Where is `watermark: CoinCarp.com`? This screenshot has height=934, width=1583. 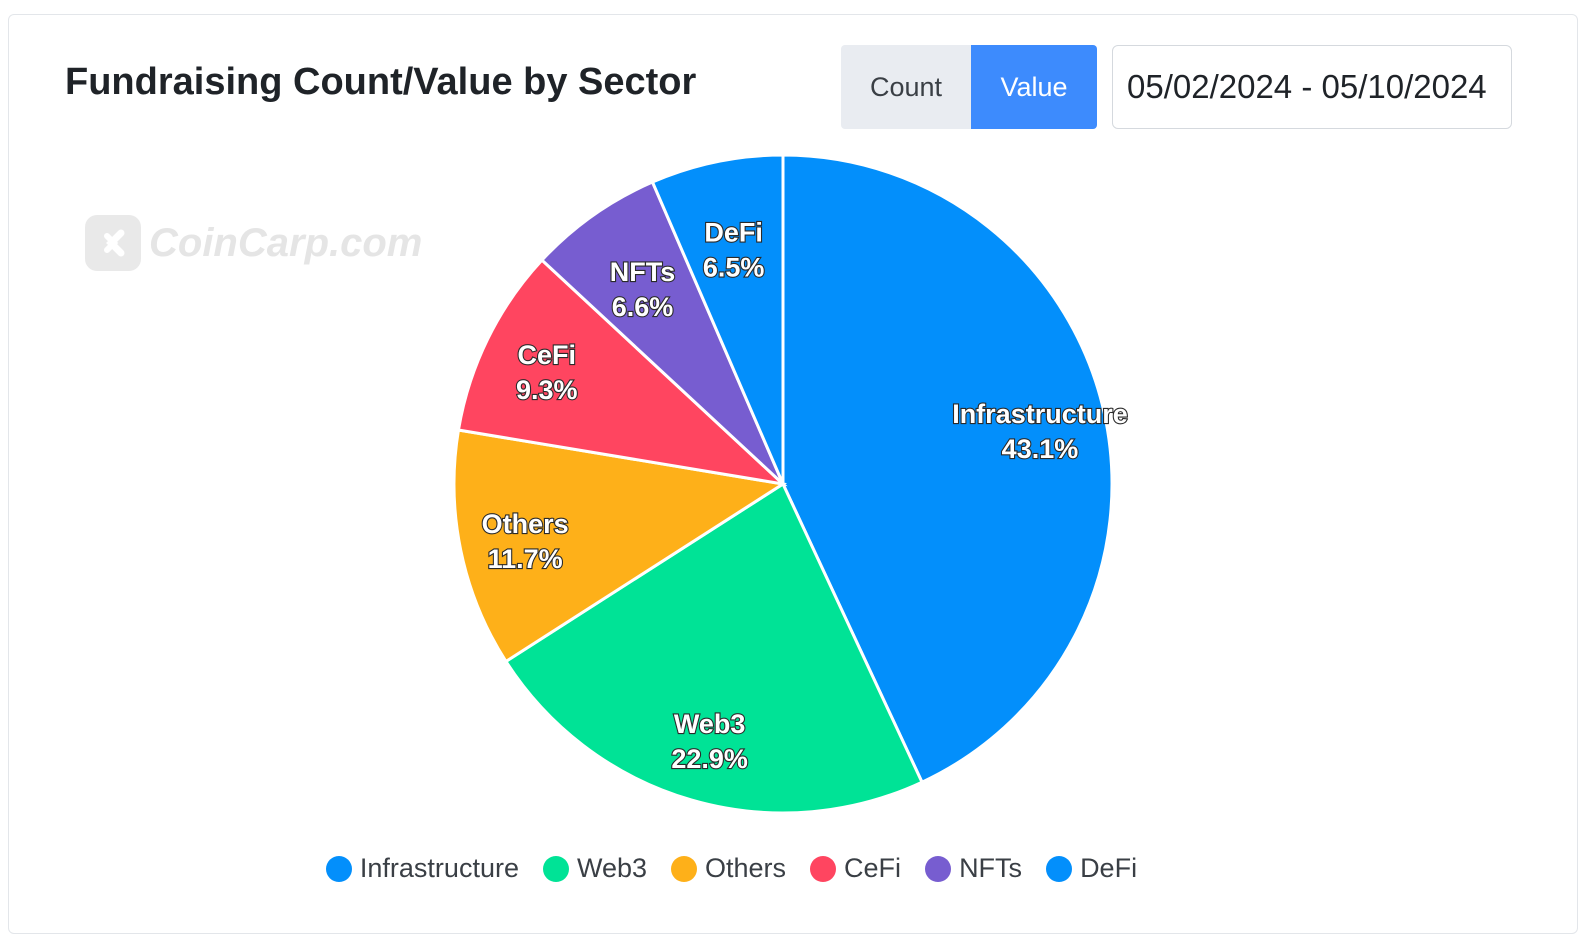
watermark: CoinCarp.com is located at coordinates (253, 243).